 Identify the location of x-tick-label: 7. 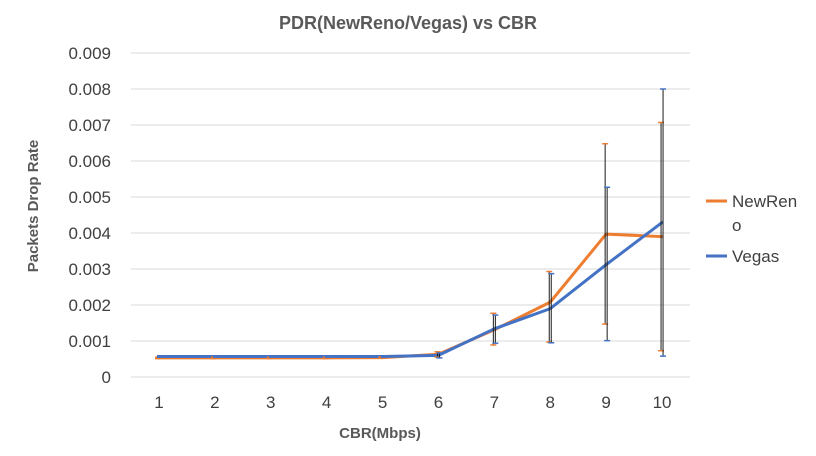
(494, 402).